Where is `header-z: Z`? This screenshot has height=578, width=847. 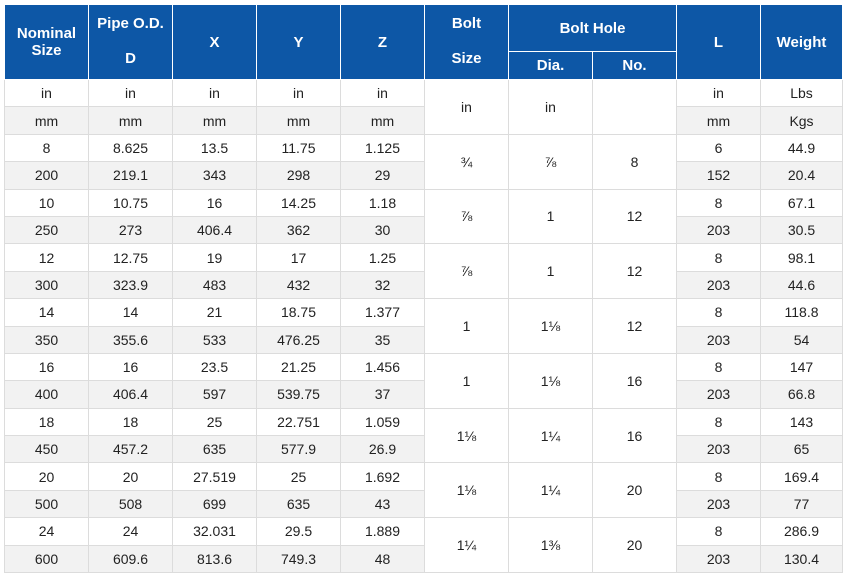
header-z: Z is located at coordinates (382, 42).